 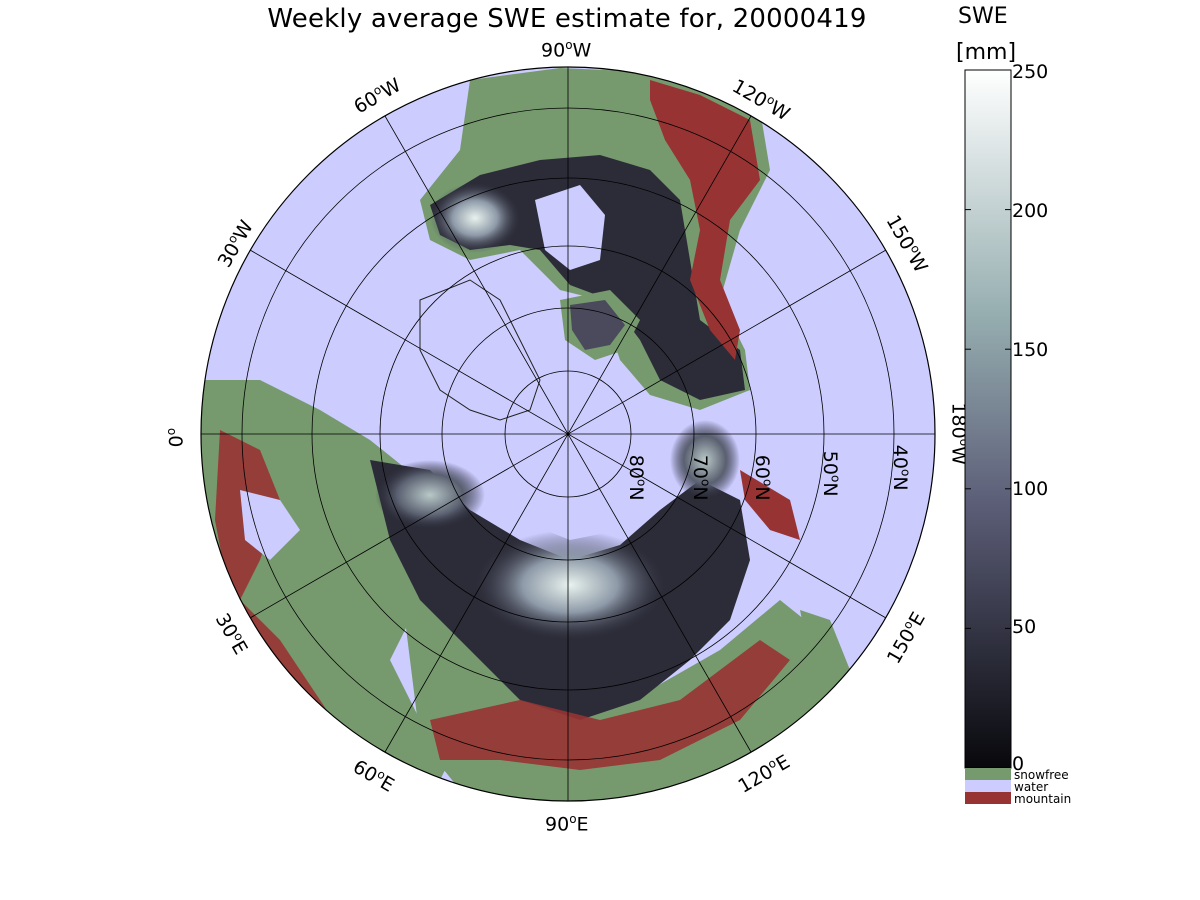 What do you see at coordinates (610, 705) in the screenshot?
I see `asia-mountains` at bounding box center [610, 705].